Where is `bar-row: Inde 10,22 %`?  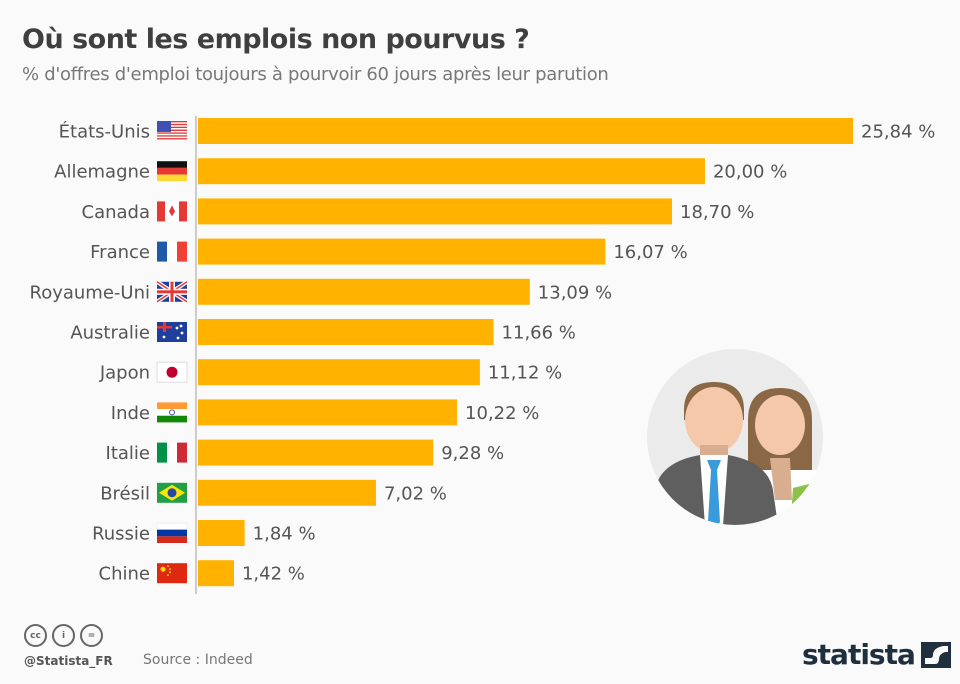 bar-row: Inde 10,22 % is located at coordinates (325, 412).